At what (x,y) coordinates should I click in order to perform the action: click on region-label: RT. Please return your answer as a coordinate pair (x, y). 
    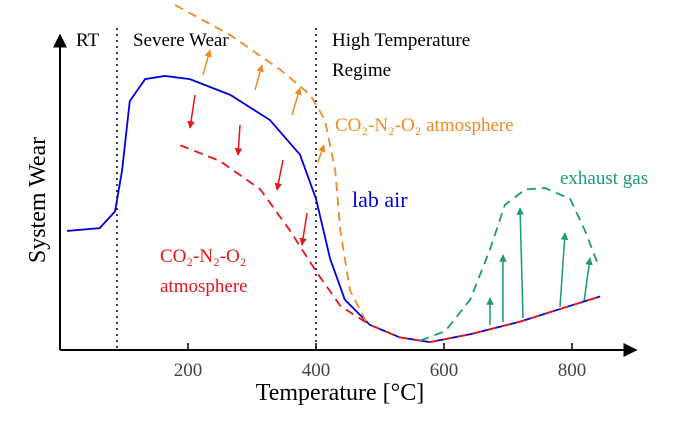
    Looking at the image, I should click on (88, 40).